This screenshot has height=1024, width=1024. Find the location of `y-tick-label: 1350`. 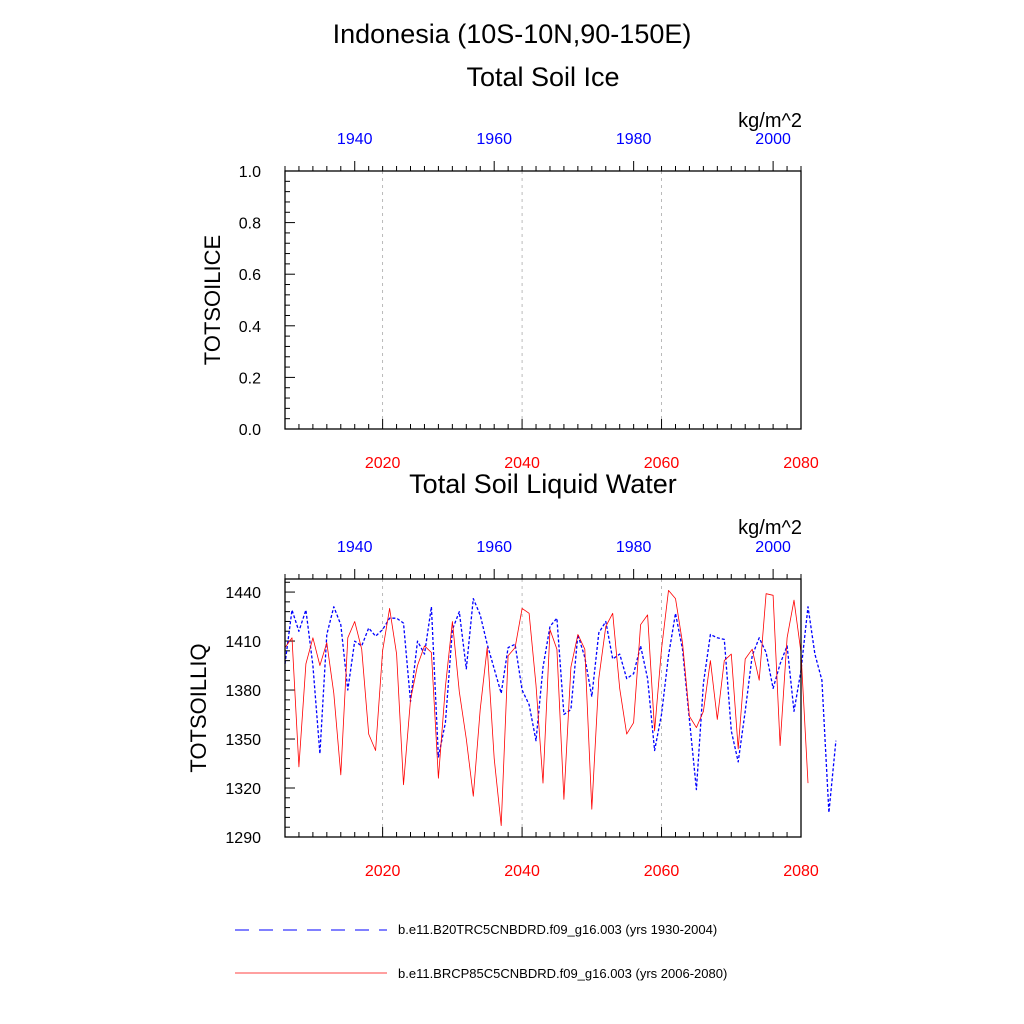

y-tick-label: 1350 is located at coordinates (243, 740).